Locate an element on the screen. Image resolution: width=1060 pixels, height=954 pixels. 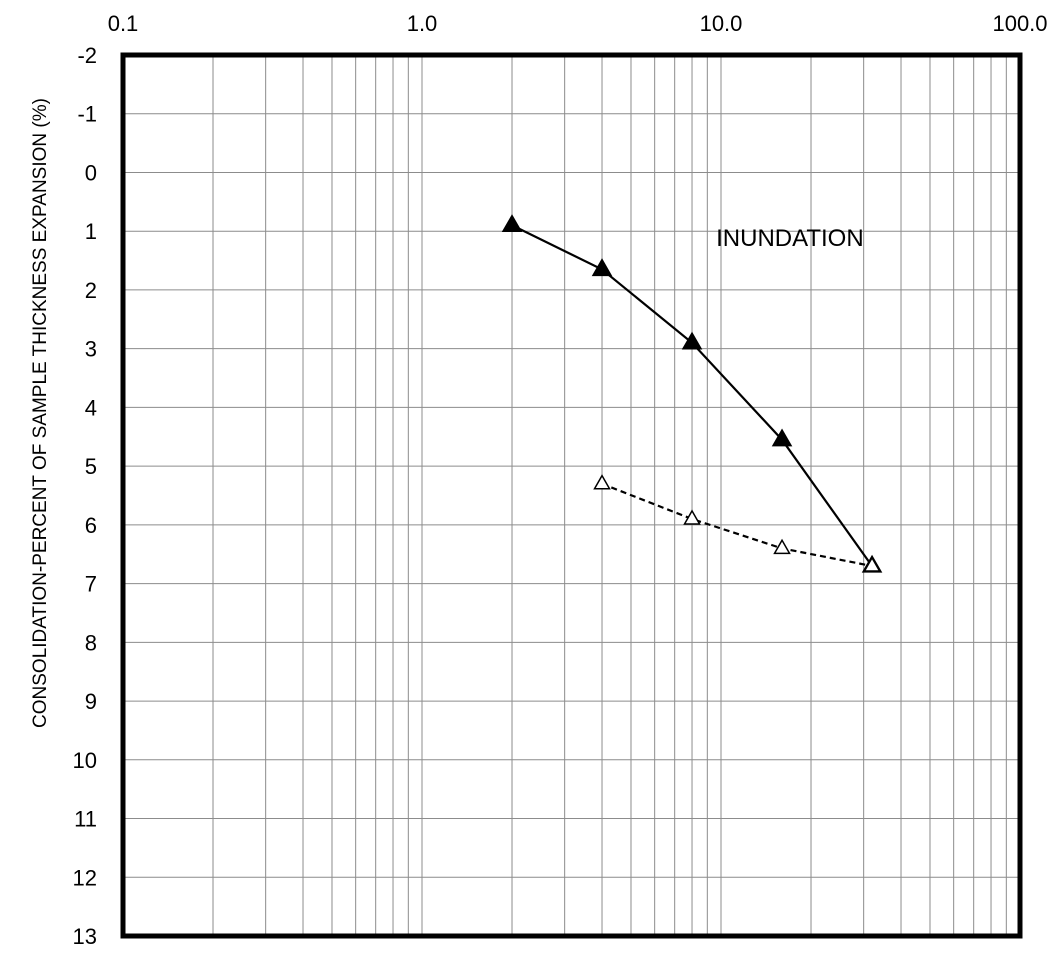
annotations: INUNDATION is located at coordinates (790, 238).